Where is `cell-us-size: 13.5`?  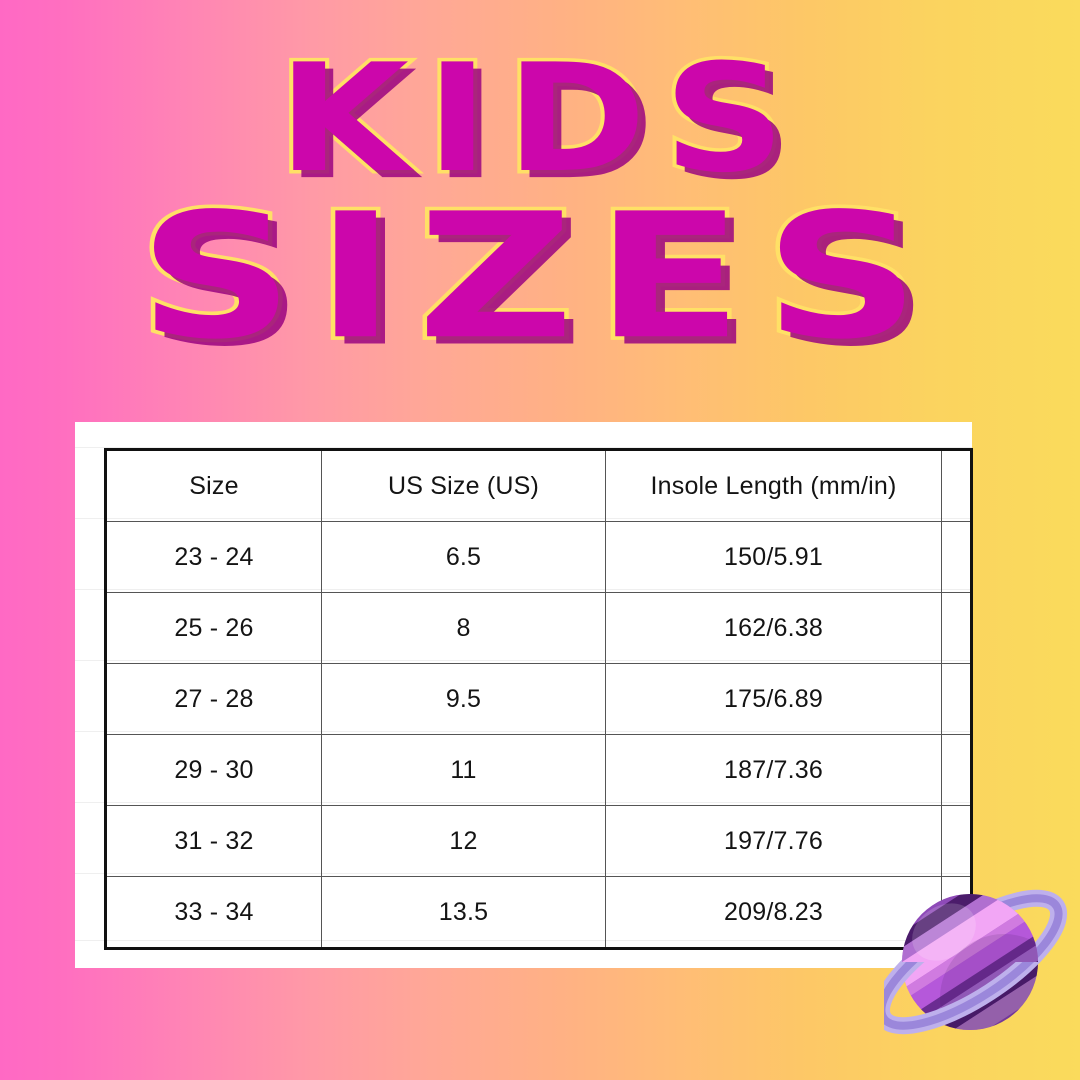 cell-us-size: 13.5 is located at coordinates (463, 913).